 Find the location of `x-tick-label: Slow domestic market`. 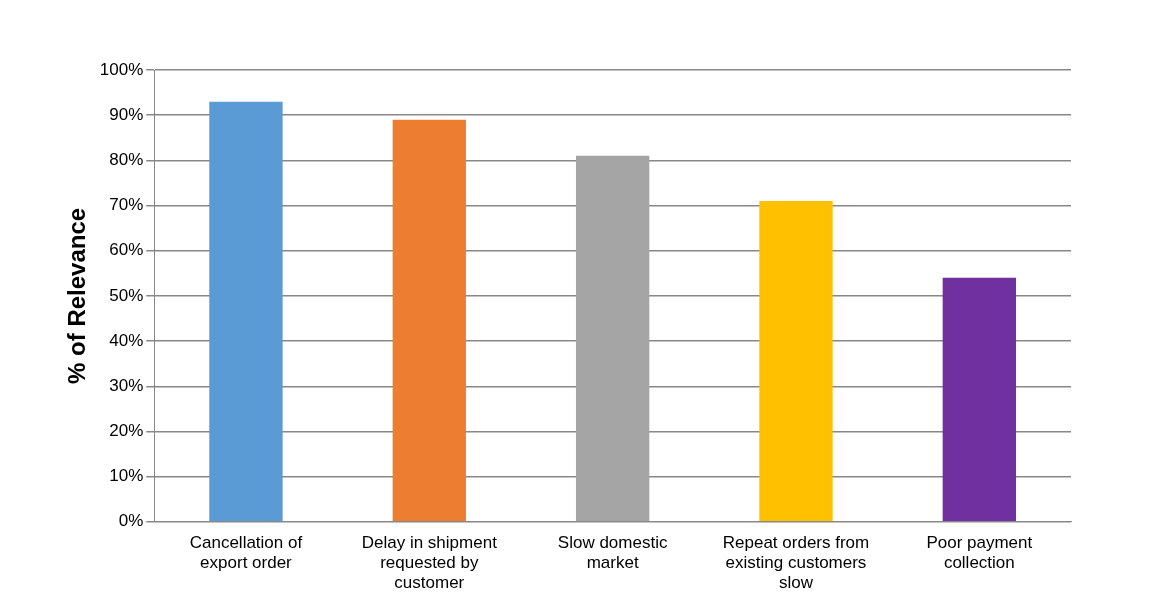

x-tick-label: Slow domestic market is located at coordinates (612, 552).